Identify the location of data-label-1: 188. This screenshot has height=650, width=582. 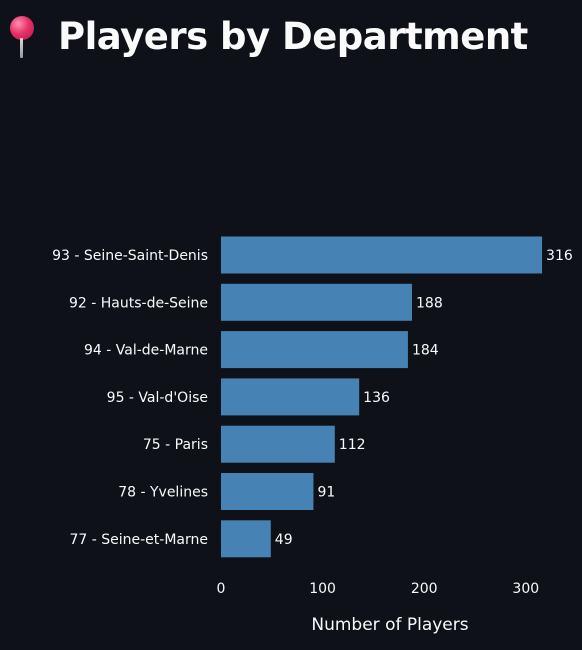
(429, 303).